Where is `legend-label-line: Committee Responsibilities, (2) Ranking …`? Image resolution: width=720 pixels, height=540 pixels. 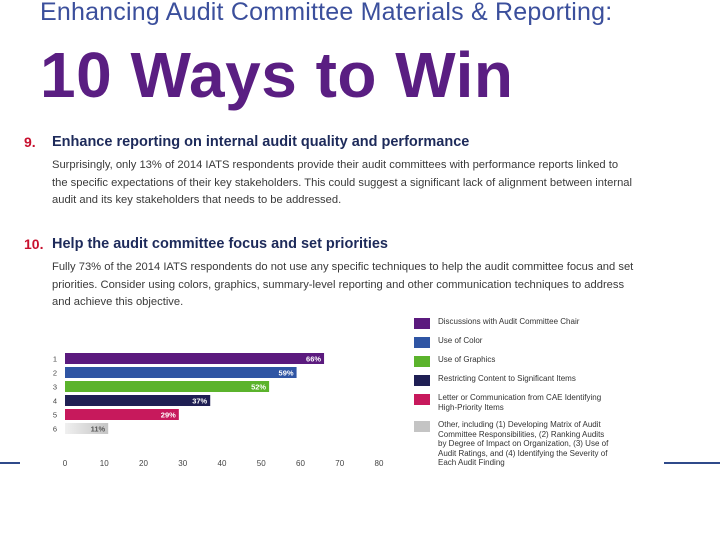
legend-label-line: Committee Responsibilities, (2) Ranking … is located at coordinates (521, 434).